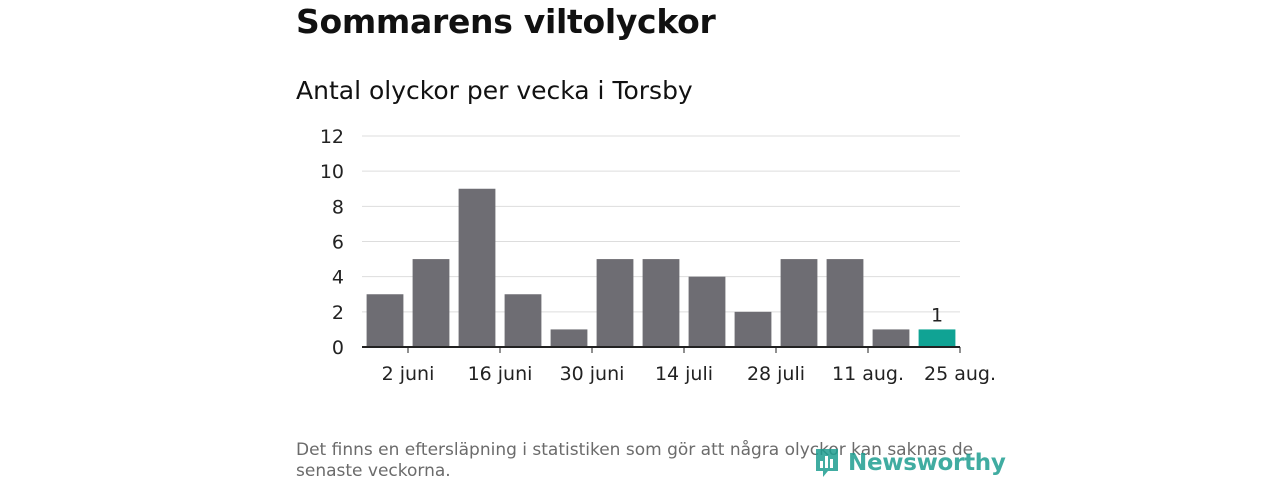 This screenshot has height=482, width=1280. I want to click on x-tick-label: 14 juli, so click(684, 374).